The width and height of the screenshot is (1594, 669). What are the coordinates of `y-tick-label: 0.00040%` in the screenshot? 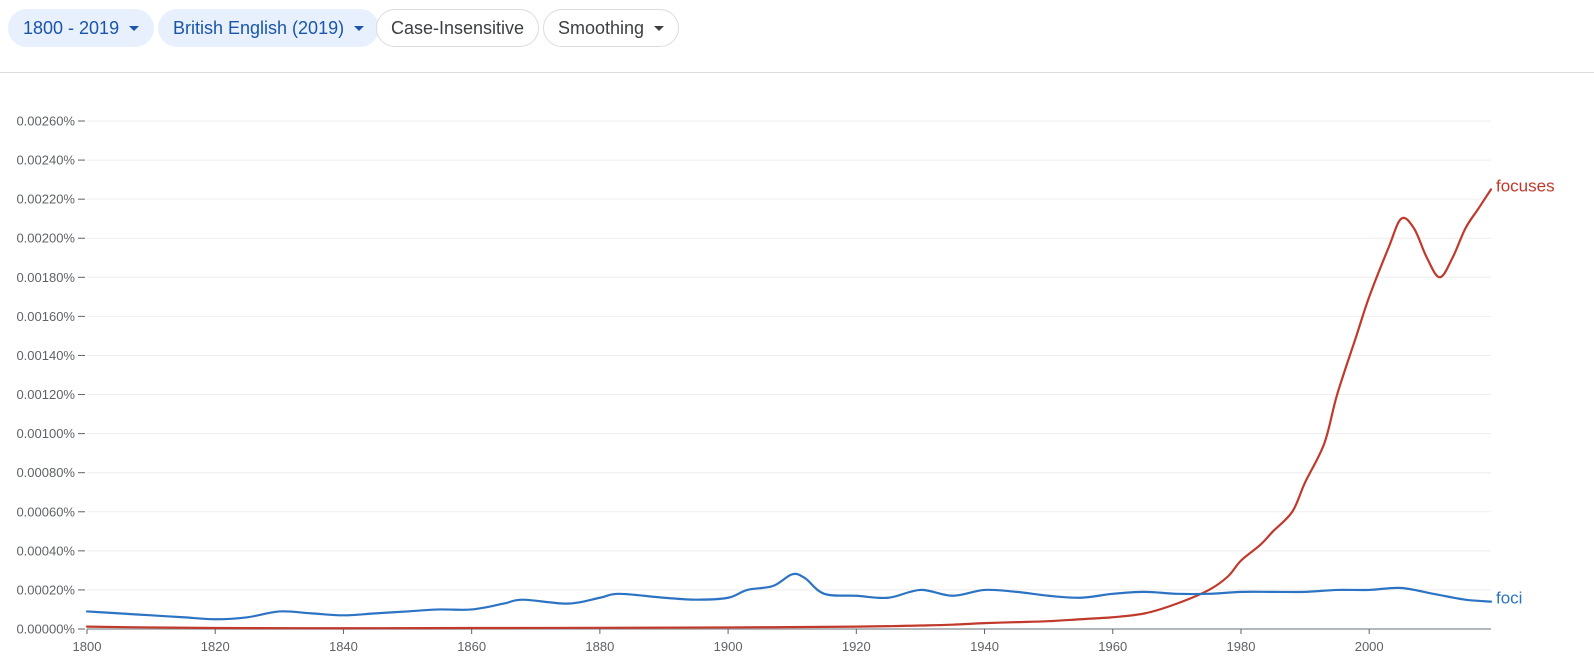 It's located at (45, 550).